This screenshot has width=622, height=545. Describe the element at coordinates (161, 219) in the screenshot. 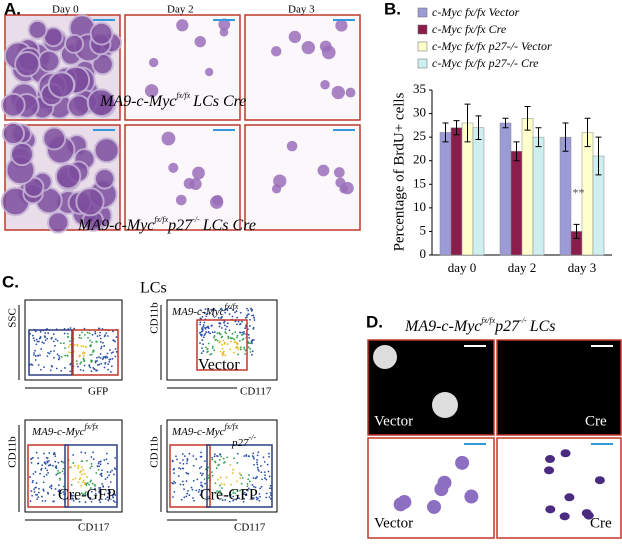

I see `text: fx/fx` at that location.